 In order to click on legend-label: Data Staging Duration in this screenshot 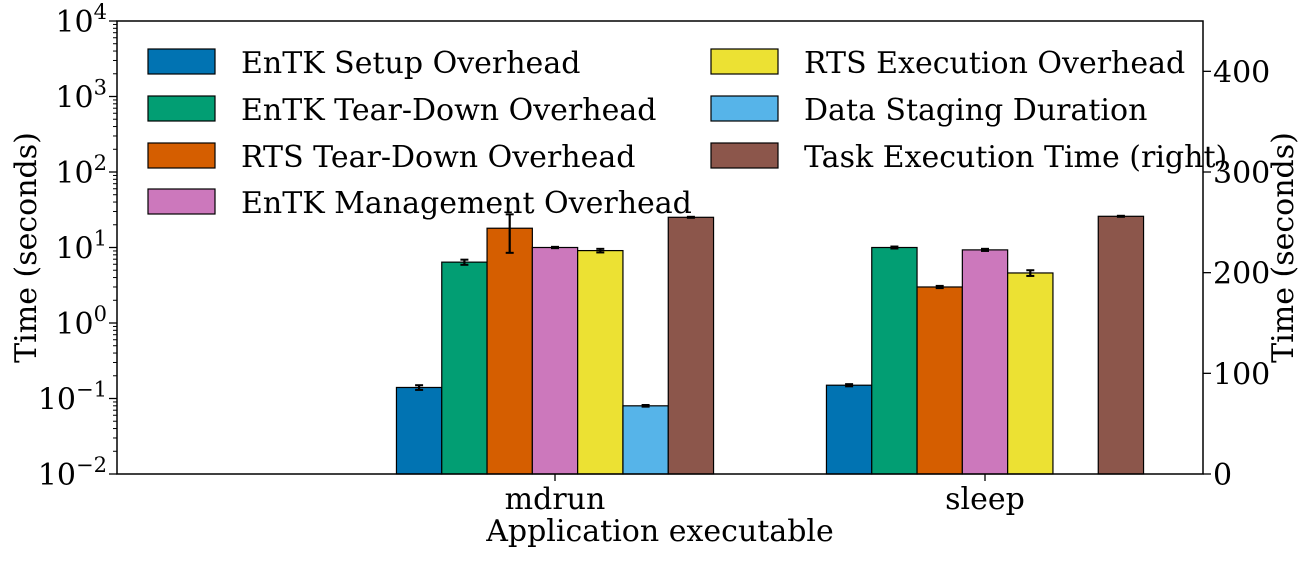, I will do `click(975, 110)`.